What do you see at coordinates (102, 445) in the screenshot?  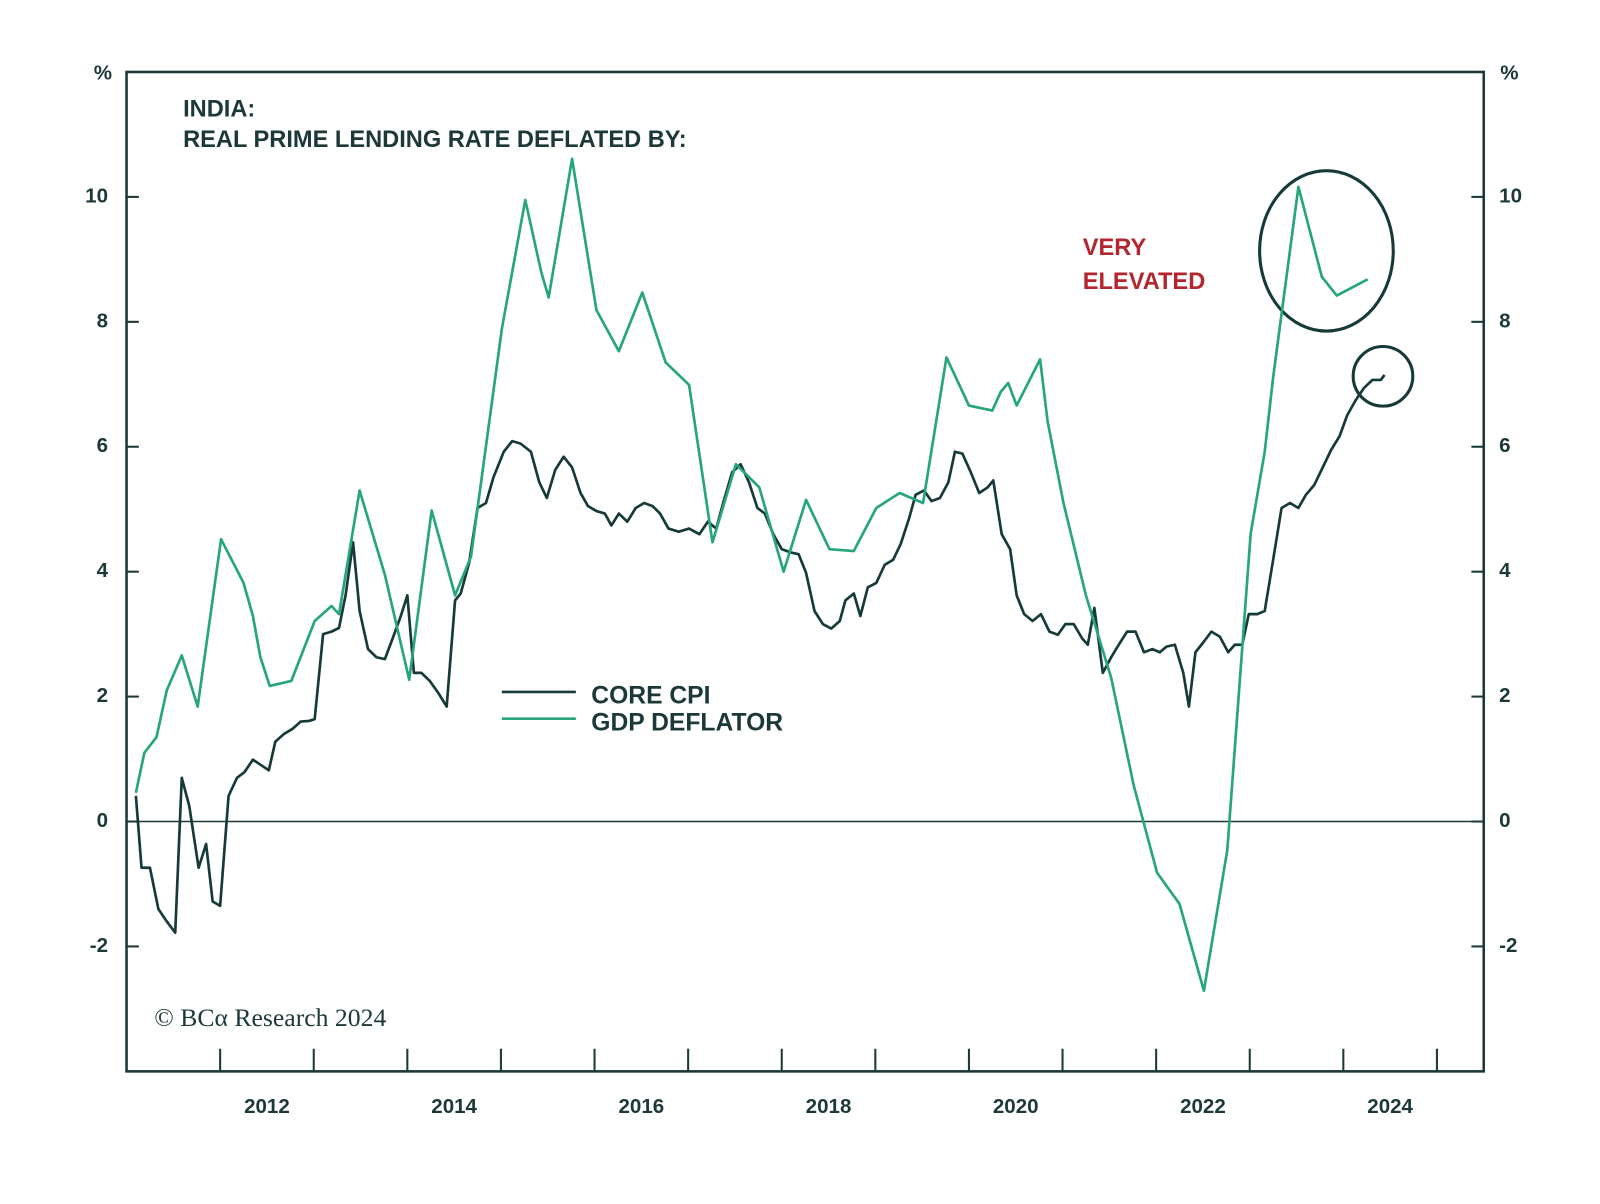 I see `y-tick-label: 6` at bounding box center [102, 445].